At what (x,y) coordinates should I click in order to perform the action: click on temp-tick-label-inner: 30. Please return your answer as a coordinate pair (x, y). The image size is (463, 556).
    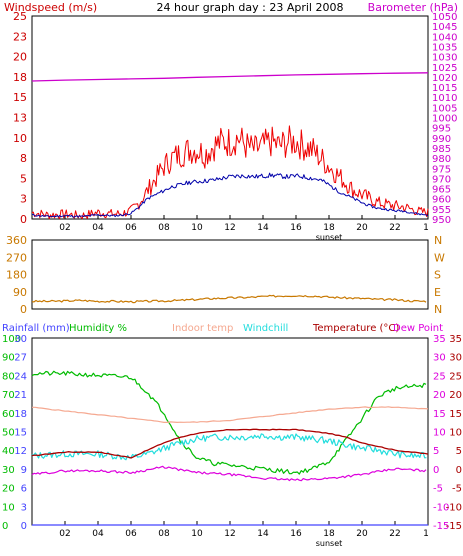
    Looking at the image, I should click on (439, 358).